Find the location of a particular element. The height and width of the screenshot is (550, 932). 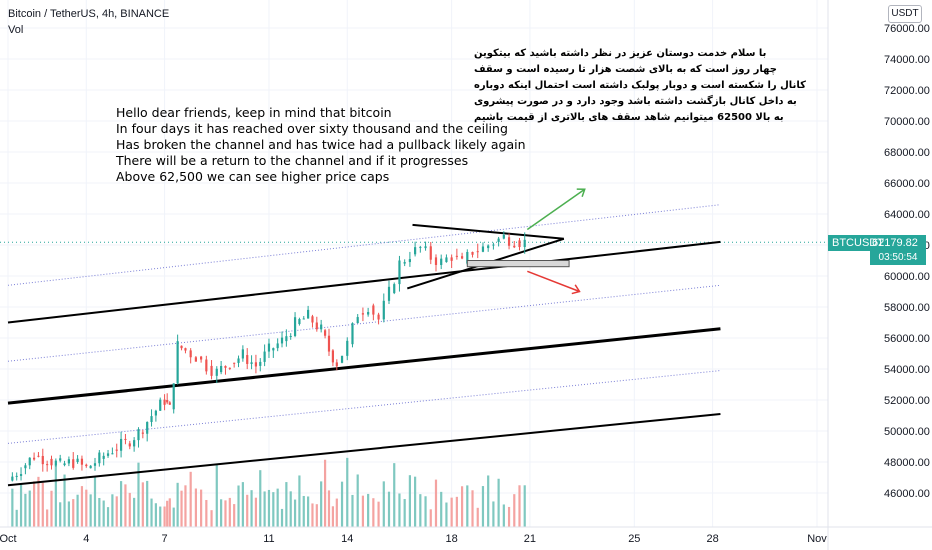

time-tick-label: 4 is located at coordinates (86, 539).